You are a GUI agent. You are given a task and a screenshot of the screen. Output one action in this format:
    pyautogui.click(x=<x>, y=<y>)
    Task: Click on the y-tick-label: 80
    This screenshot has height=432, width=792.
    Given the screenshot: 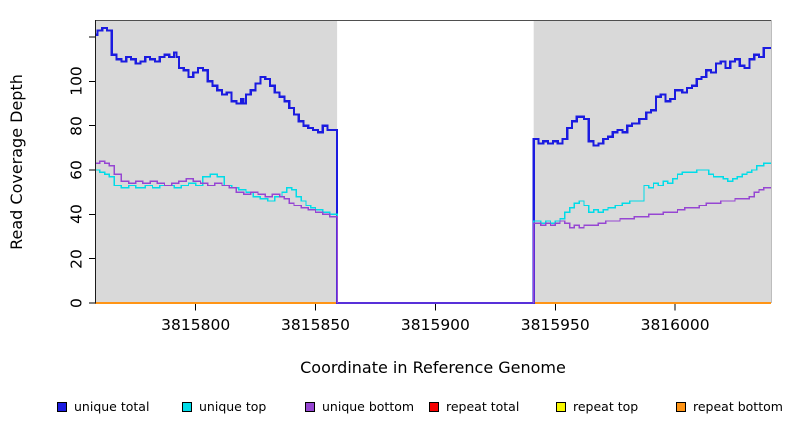 What is the action you would take?
    pyautogui.click(x=76, y=125)
    